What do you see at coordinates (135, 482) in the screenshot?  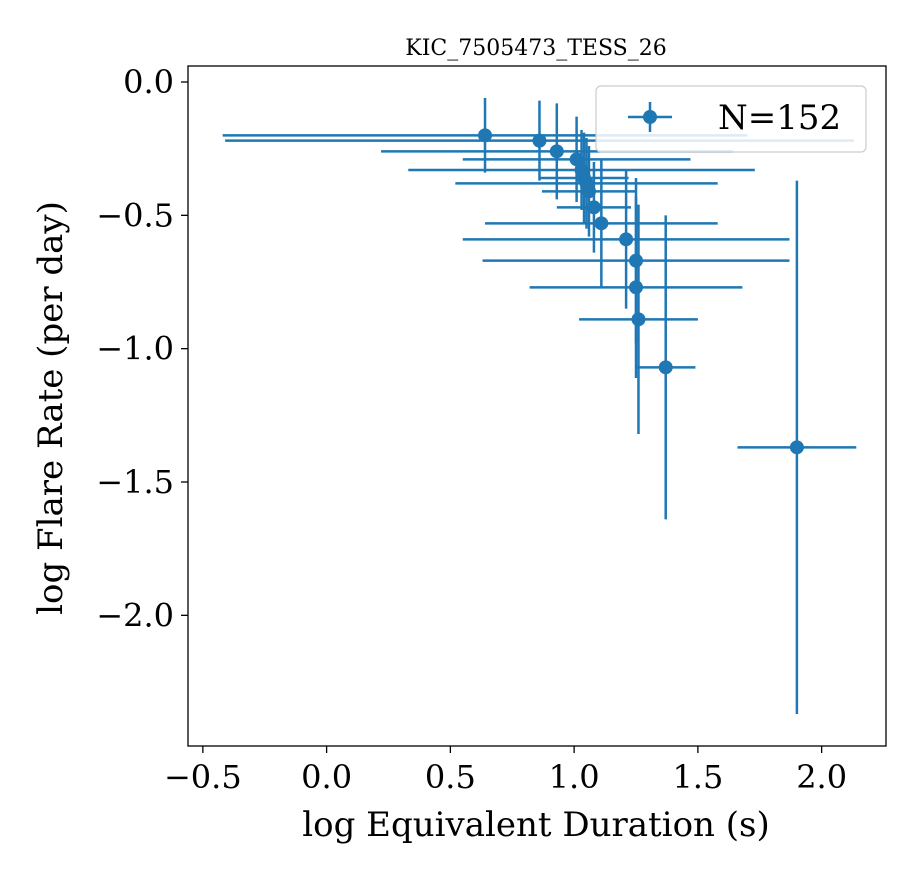 I see `y-tick-label: −1.5` at bounding box center [135, 482].